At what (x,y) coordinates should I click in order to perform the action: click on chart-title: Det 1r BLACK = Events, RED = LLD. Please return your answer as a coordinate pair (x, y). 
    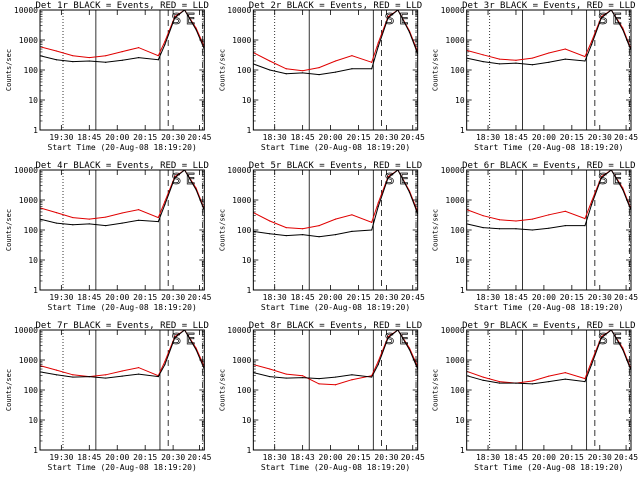
    Looking at the image, I should click on (121, 6).